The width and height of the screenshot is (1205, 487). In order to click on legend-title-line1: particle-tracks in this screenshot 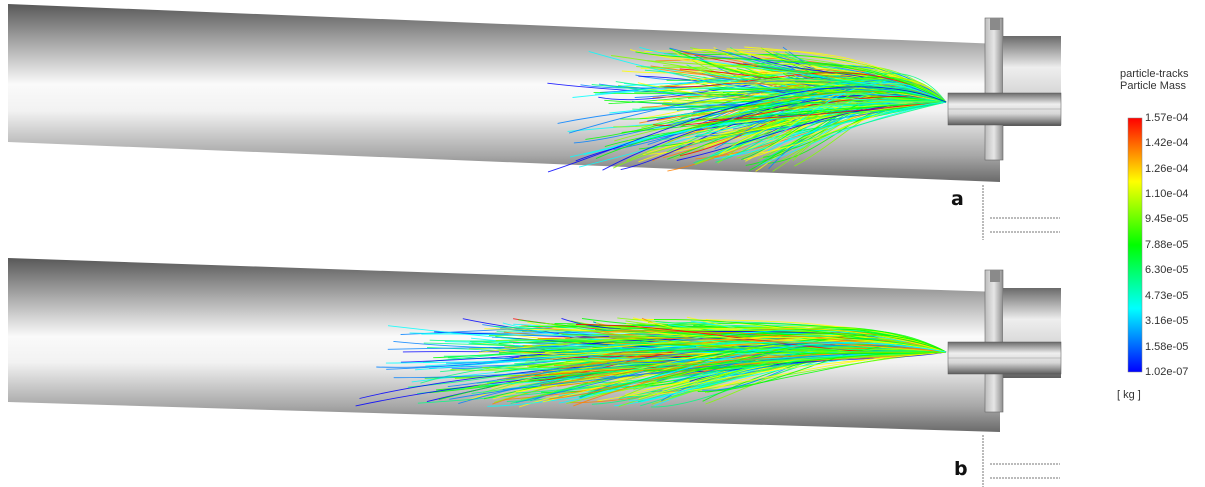, I will do `click(1154, 74)`.